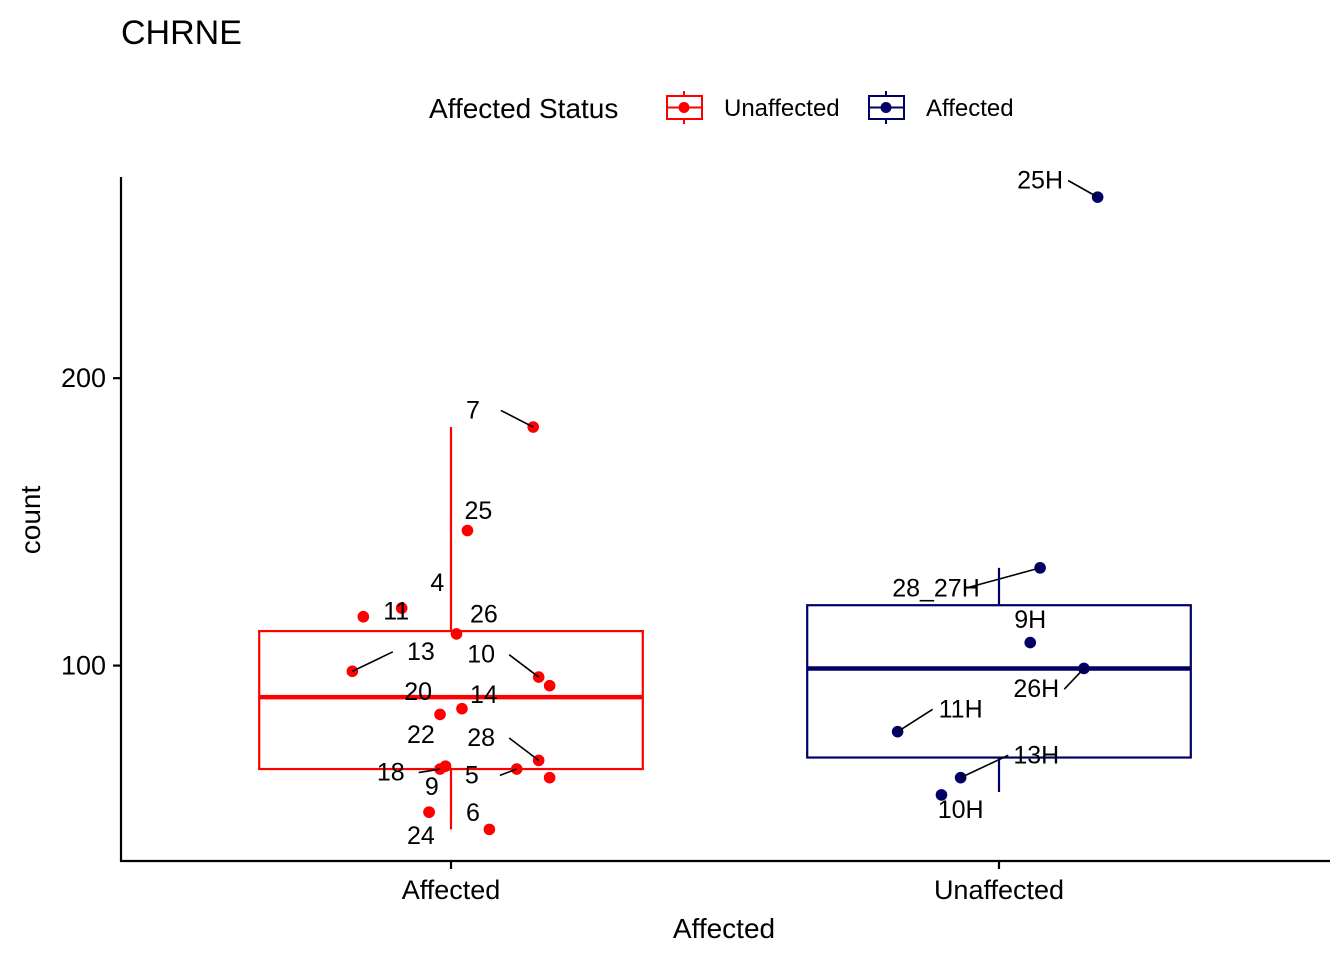  Describe the element at coordinates (1030, 620) in the screenshot. I see `point-label-affected-9H: 9H` at that location.